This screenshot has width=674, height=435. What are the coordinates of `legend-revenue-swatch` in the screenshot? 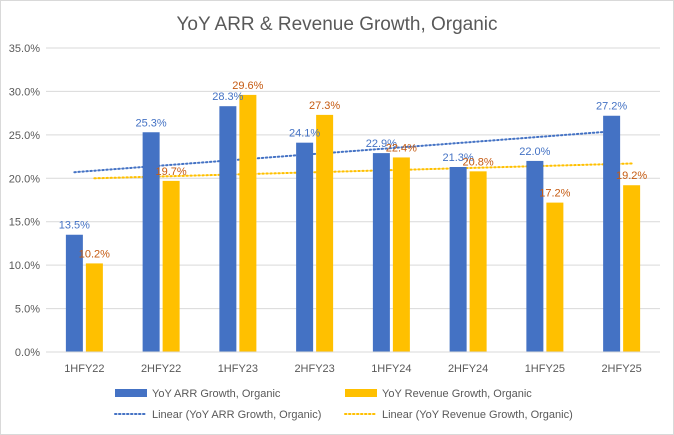 It's located at (361, 393).